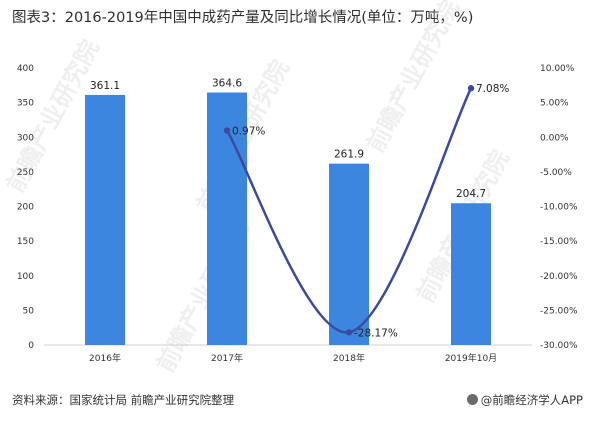 This screenshot has width=593, height=421. What do you see at coordinates (25, 69) in the screenshot?
I see `y-tick-label: 400` at bounding box center [25, 69].